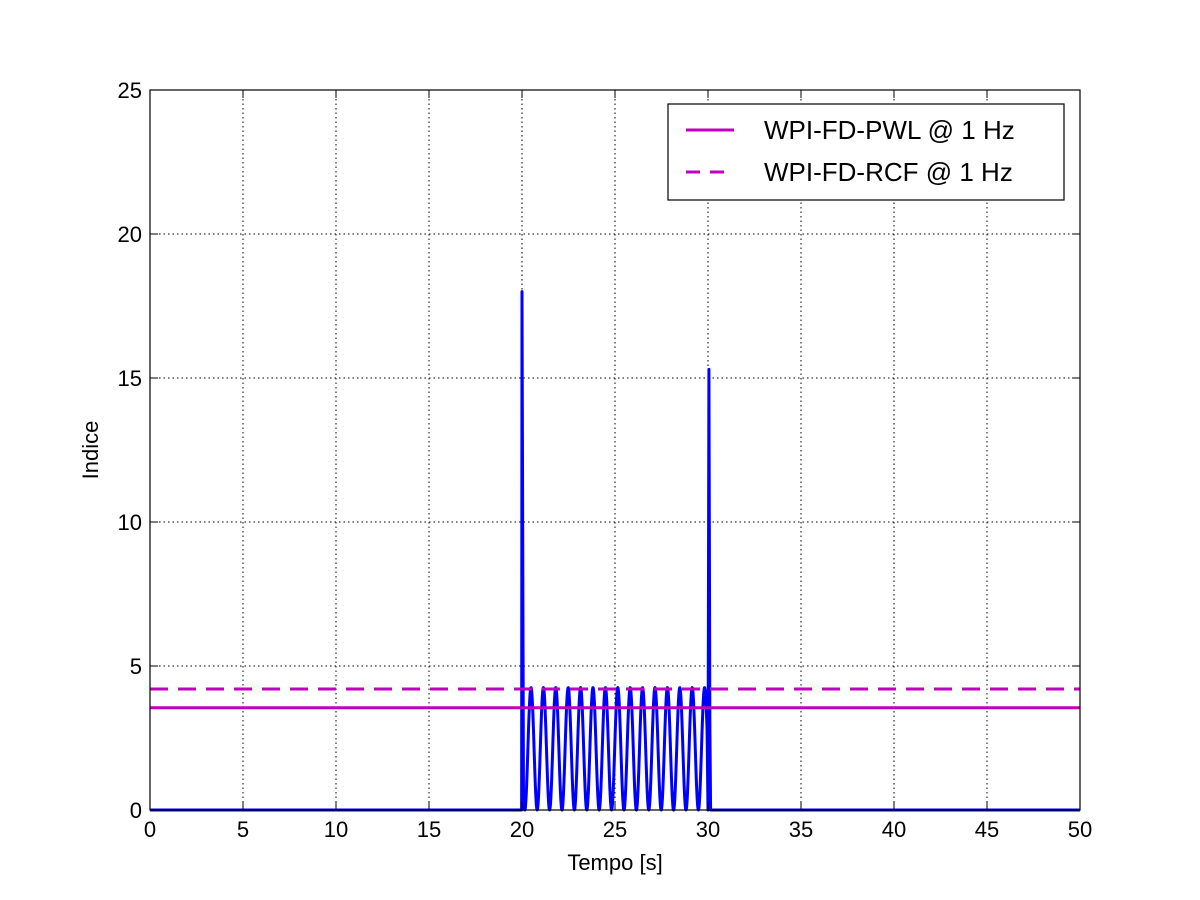 The image size is (1200, 900). Describe the element at coordinates (130, 90) in the screenshot. I see `y-tick-label: 25` at that location.